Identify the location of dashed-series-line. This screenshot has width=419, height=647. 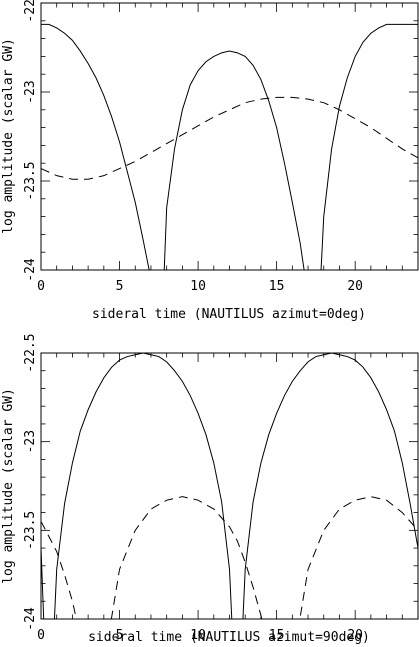
(229, 138).